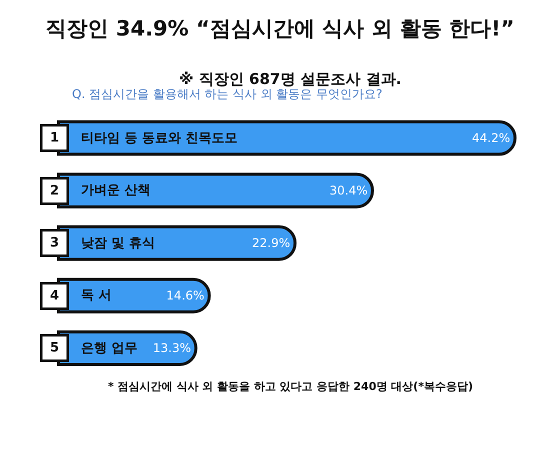 The width and height of the screenshot is (560, 457). What do you see at coordinates (96, 295) in the screenshot?
I see `y-tick-label: 독 서` at bounding box center [96, 295].